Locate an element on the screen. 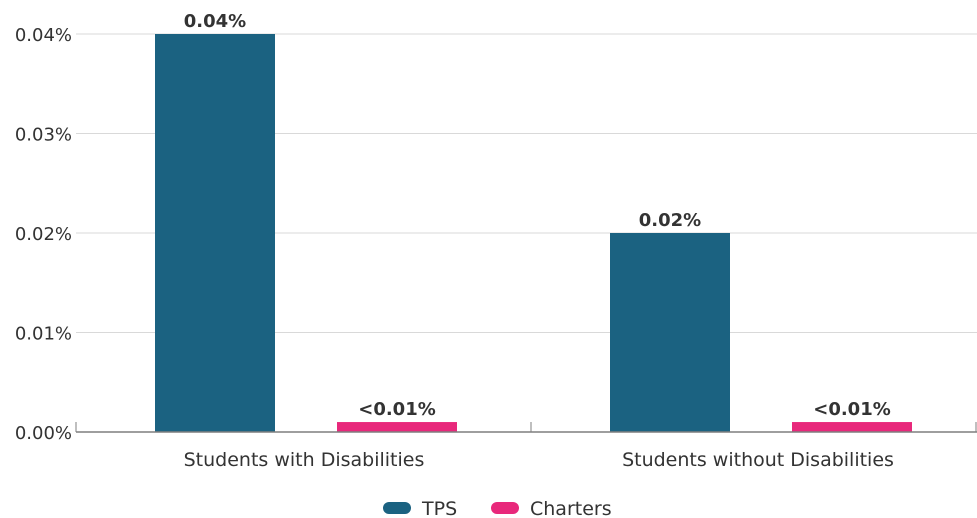 The height and width of the screenshot is (518, 977). y-tick-label: 0.02% is located at coordinates (43, 234).